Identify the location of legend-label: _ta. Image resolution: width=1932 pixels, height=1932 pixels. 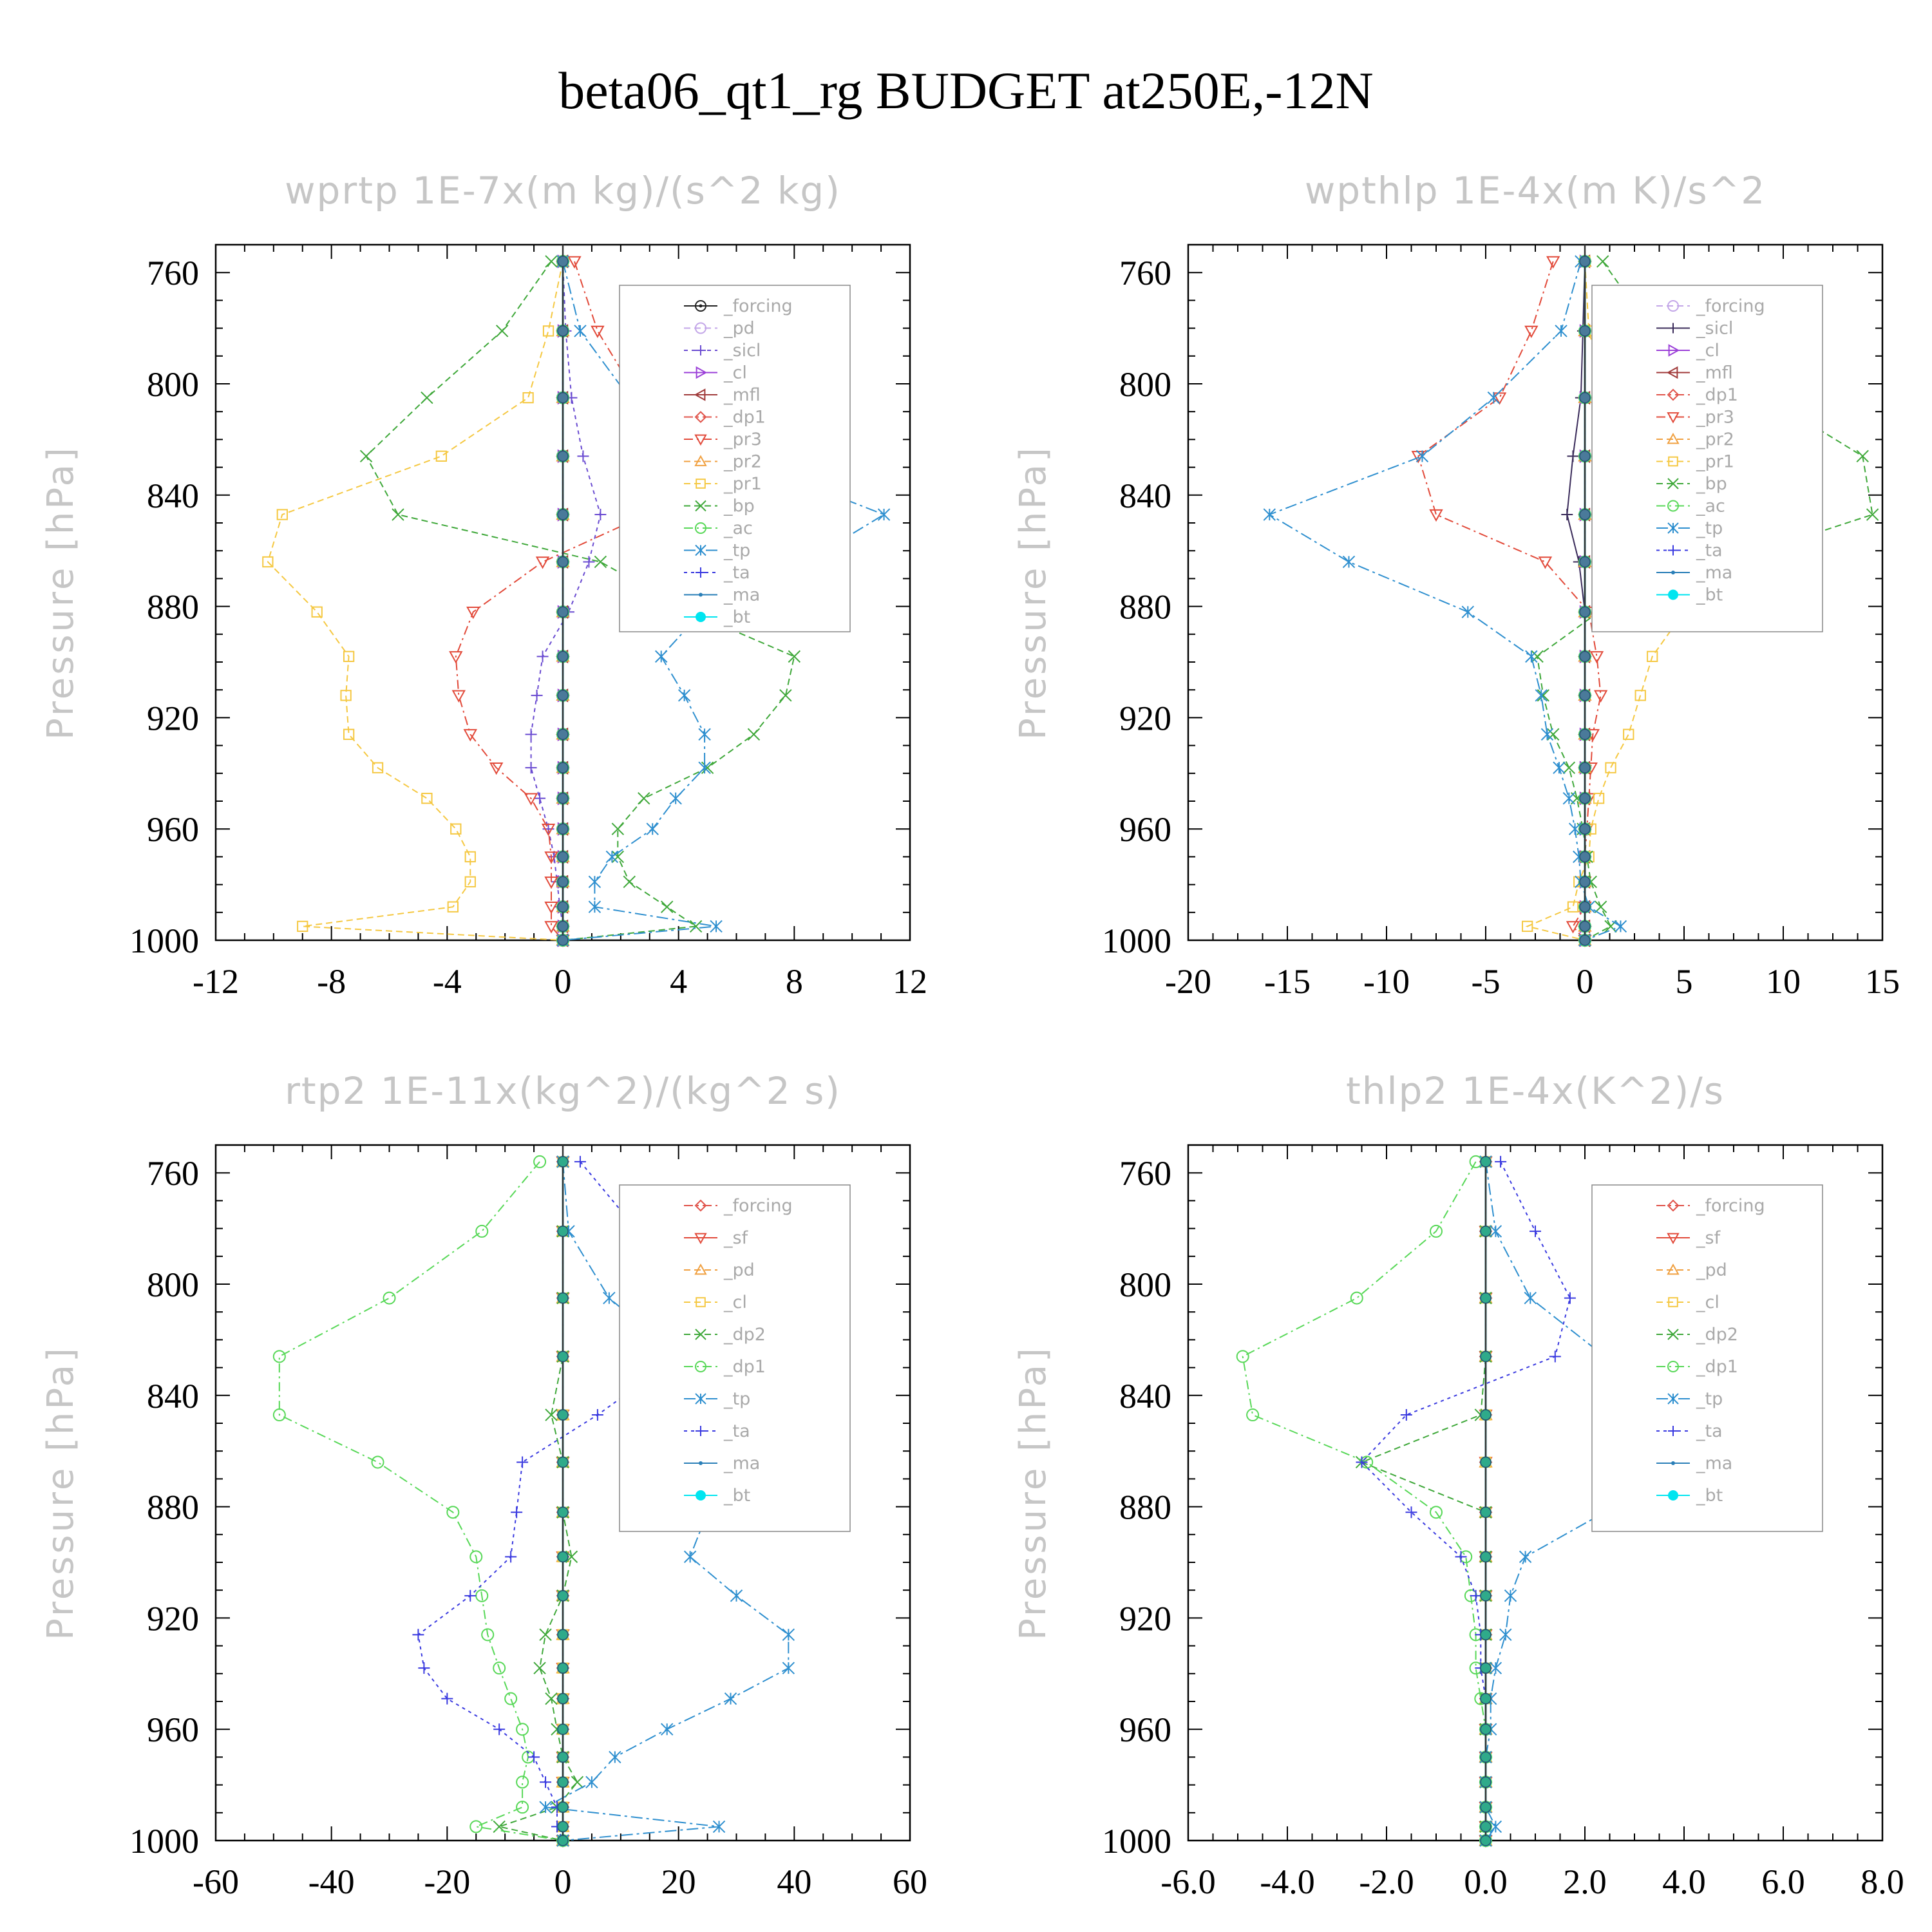
(737, 1431).